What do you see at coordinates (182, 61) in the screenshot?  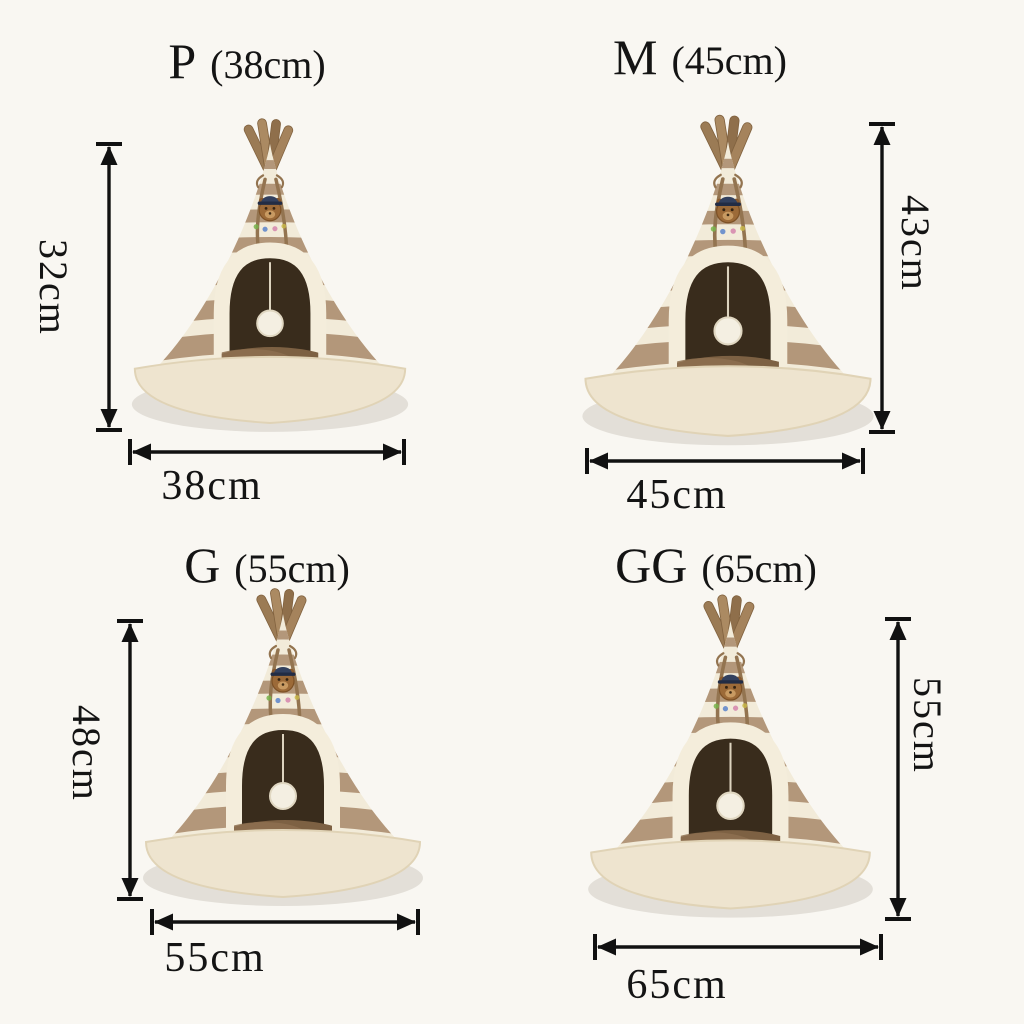 I see `size-code-label: P` at bounding box center [182, 61].